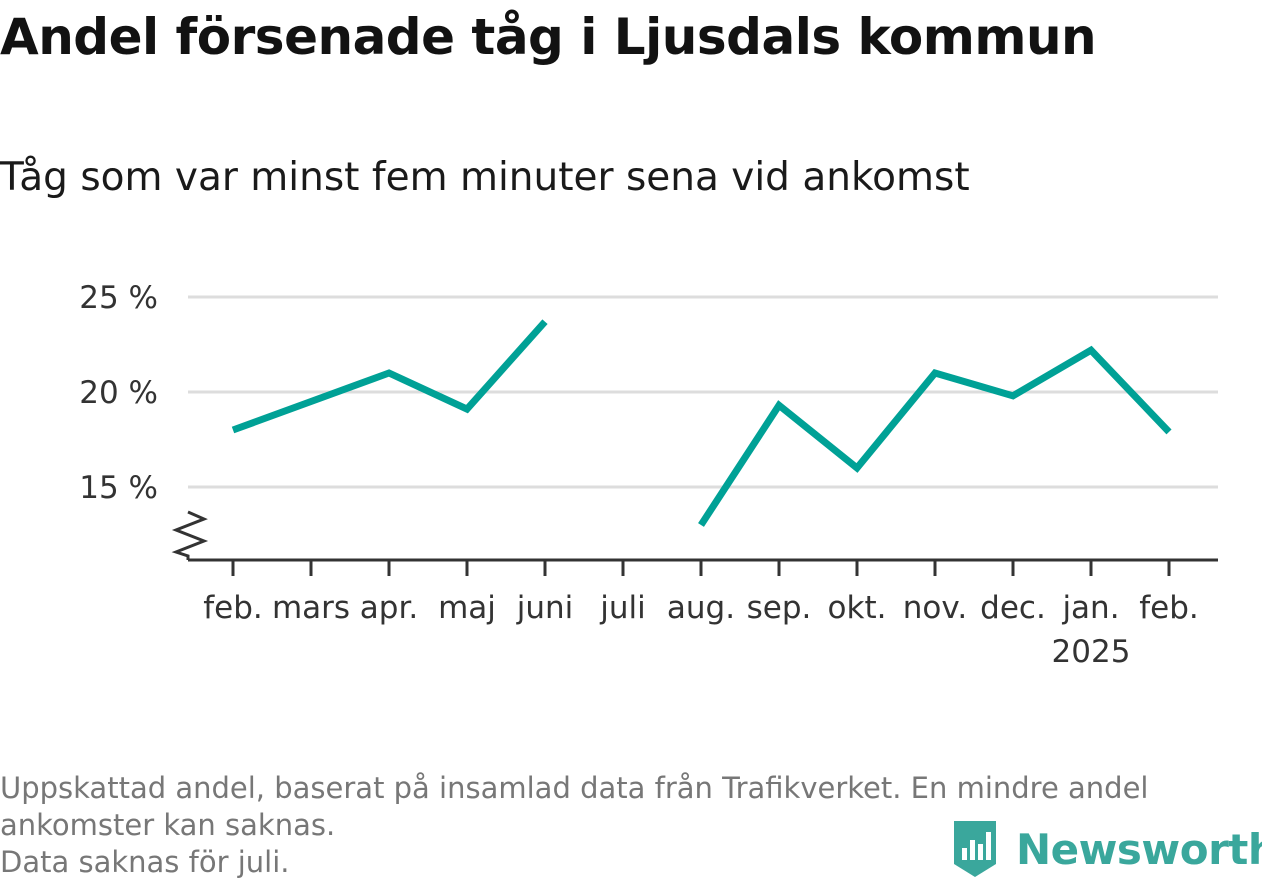 Image resolution: width=1262 pixels, height=881 pixels. Describe the element at coordinates (311, 608) in the screenshot. I see `x-tick-label: mars` at that location.